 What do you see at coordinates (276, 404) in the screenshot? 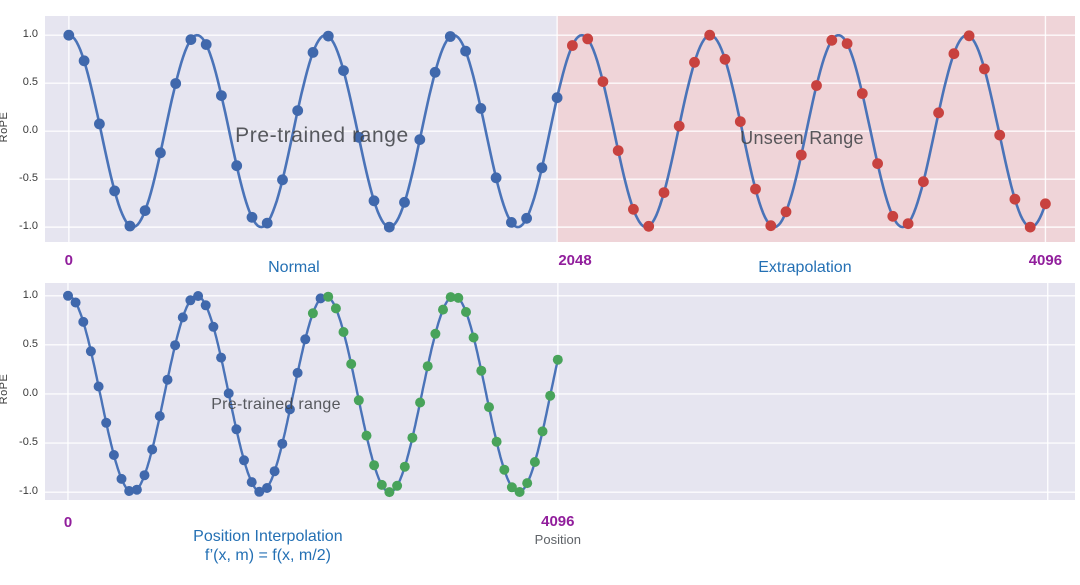
I see `annotation-pretrained-range-bottom: Pre-trained range` at bounding box center [276, 404].